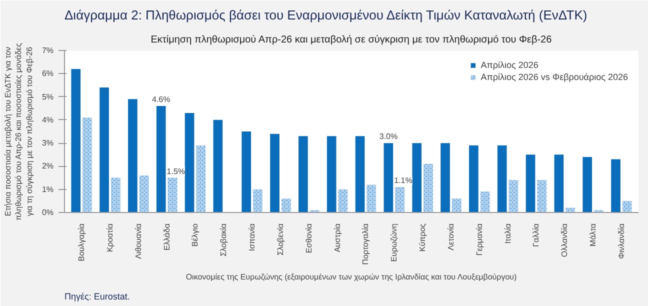 The height and width of the screenshot is (306, 648). What do you see at coordinates (252, 237) in the screenshot?
I see `x-tick-label: Ισπανία` at bounding box center [252, 237].